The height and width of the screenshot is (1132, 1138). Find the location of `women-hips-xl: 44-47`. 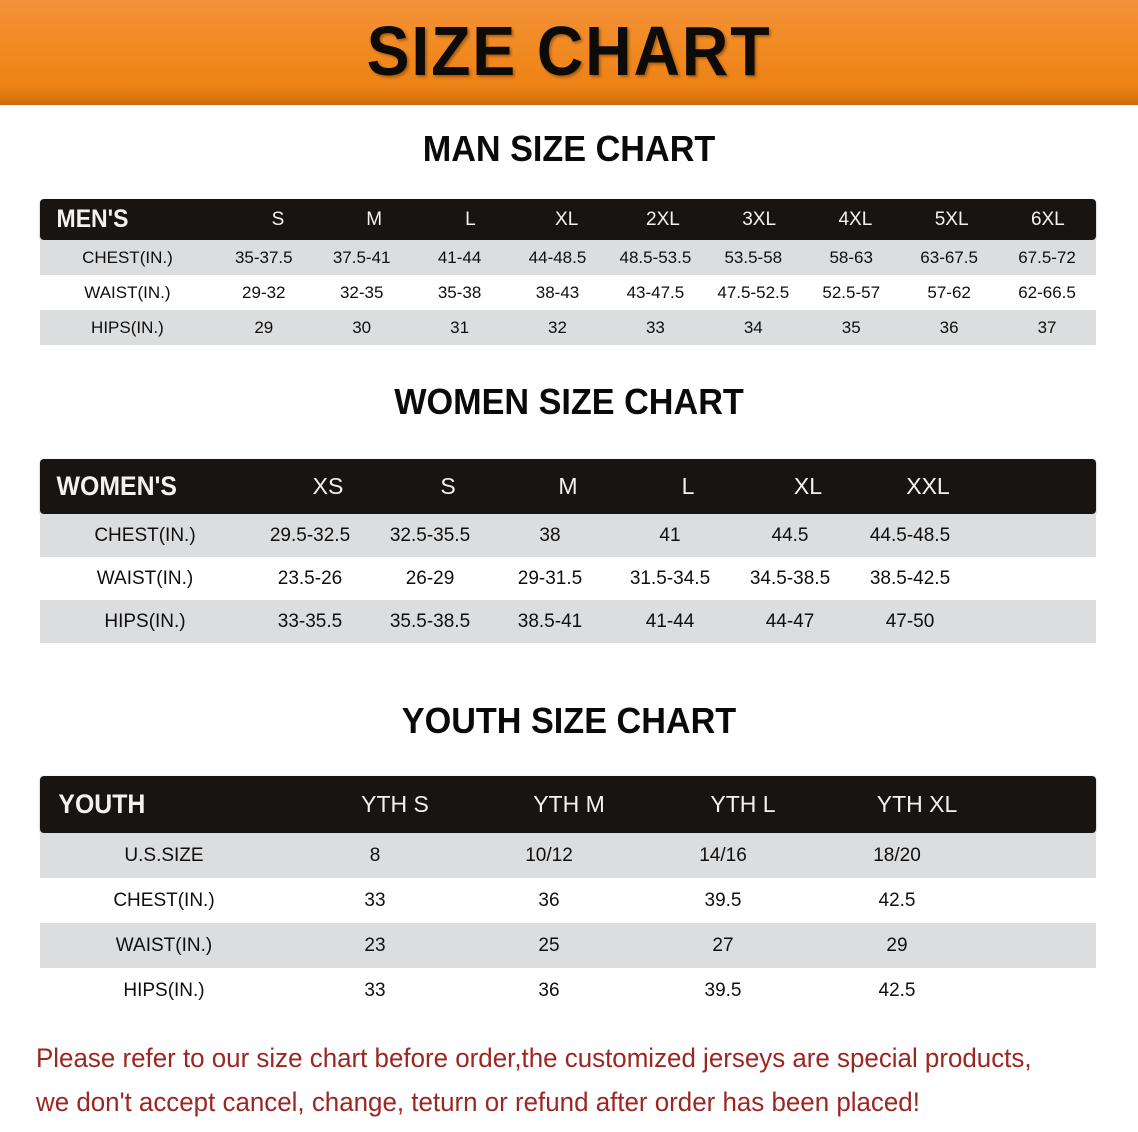

women-hips-xl: 44-47 is located at coordinates (790, 621).